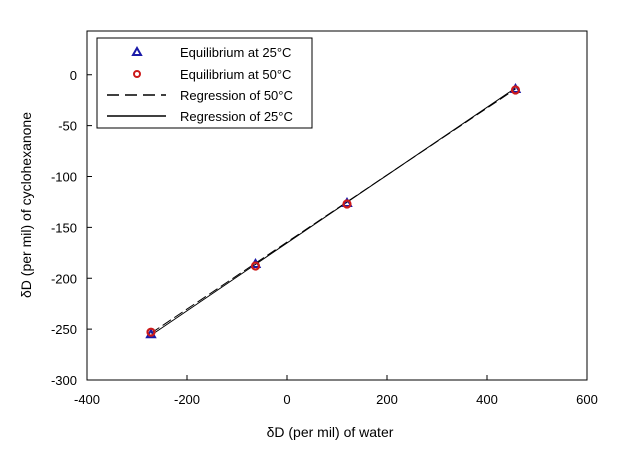 This screenshot has height=451, width=640. Describe the element at coordinates (137, 50) in the screenshot. I see `legend-marker-triangle` at that location.